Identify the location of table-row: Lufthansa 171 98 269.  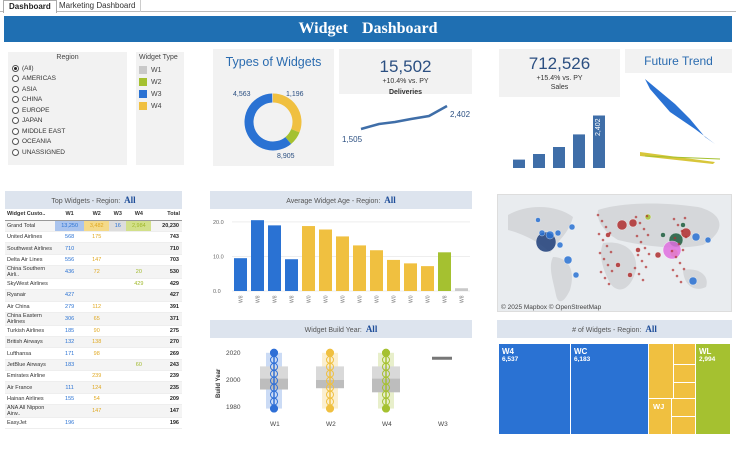
(93, 353).